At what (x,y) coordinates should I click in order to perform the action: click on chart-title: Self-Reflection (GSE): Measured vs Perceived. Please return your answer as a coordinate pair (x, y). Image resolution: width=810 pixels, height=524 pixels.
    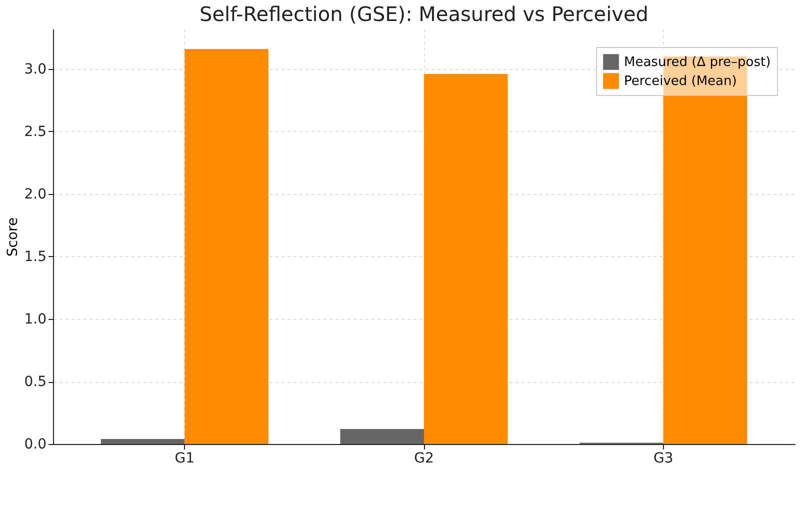
    Looking at the image, I should click on (424, 14).